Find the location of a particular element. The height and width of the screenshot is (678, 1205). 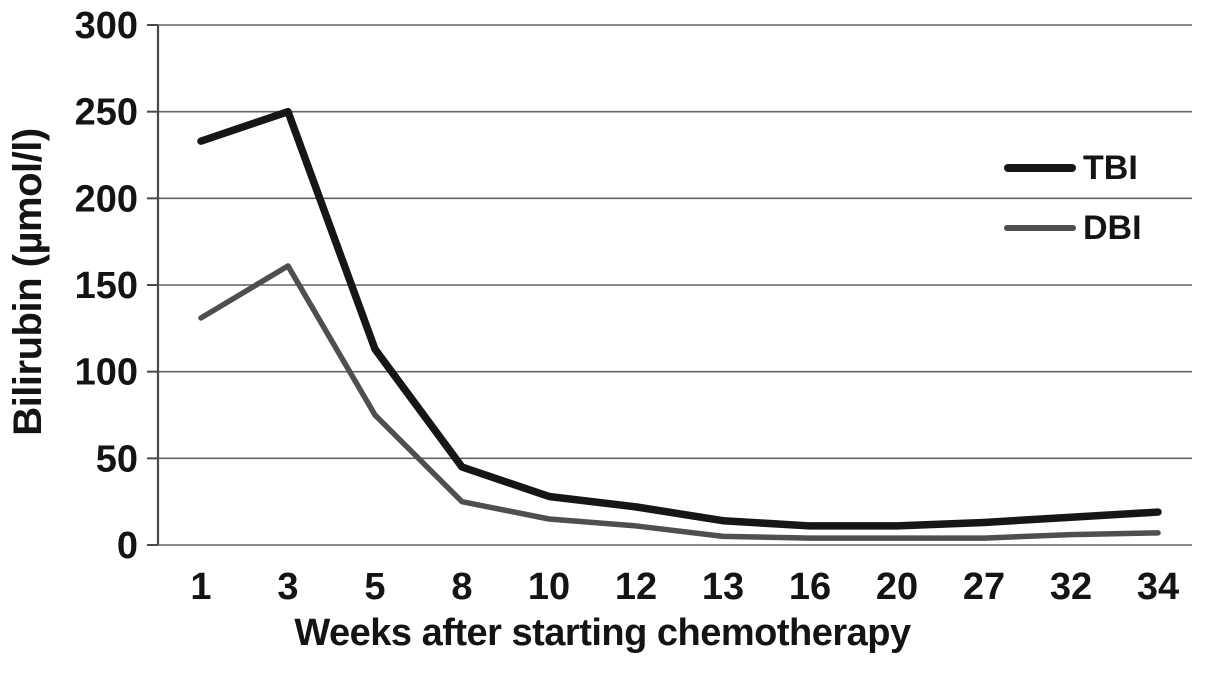

dbi-legend-label: DBI is located at coordinates (1112, 228).